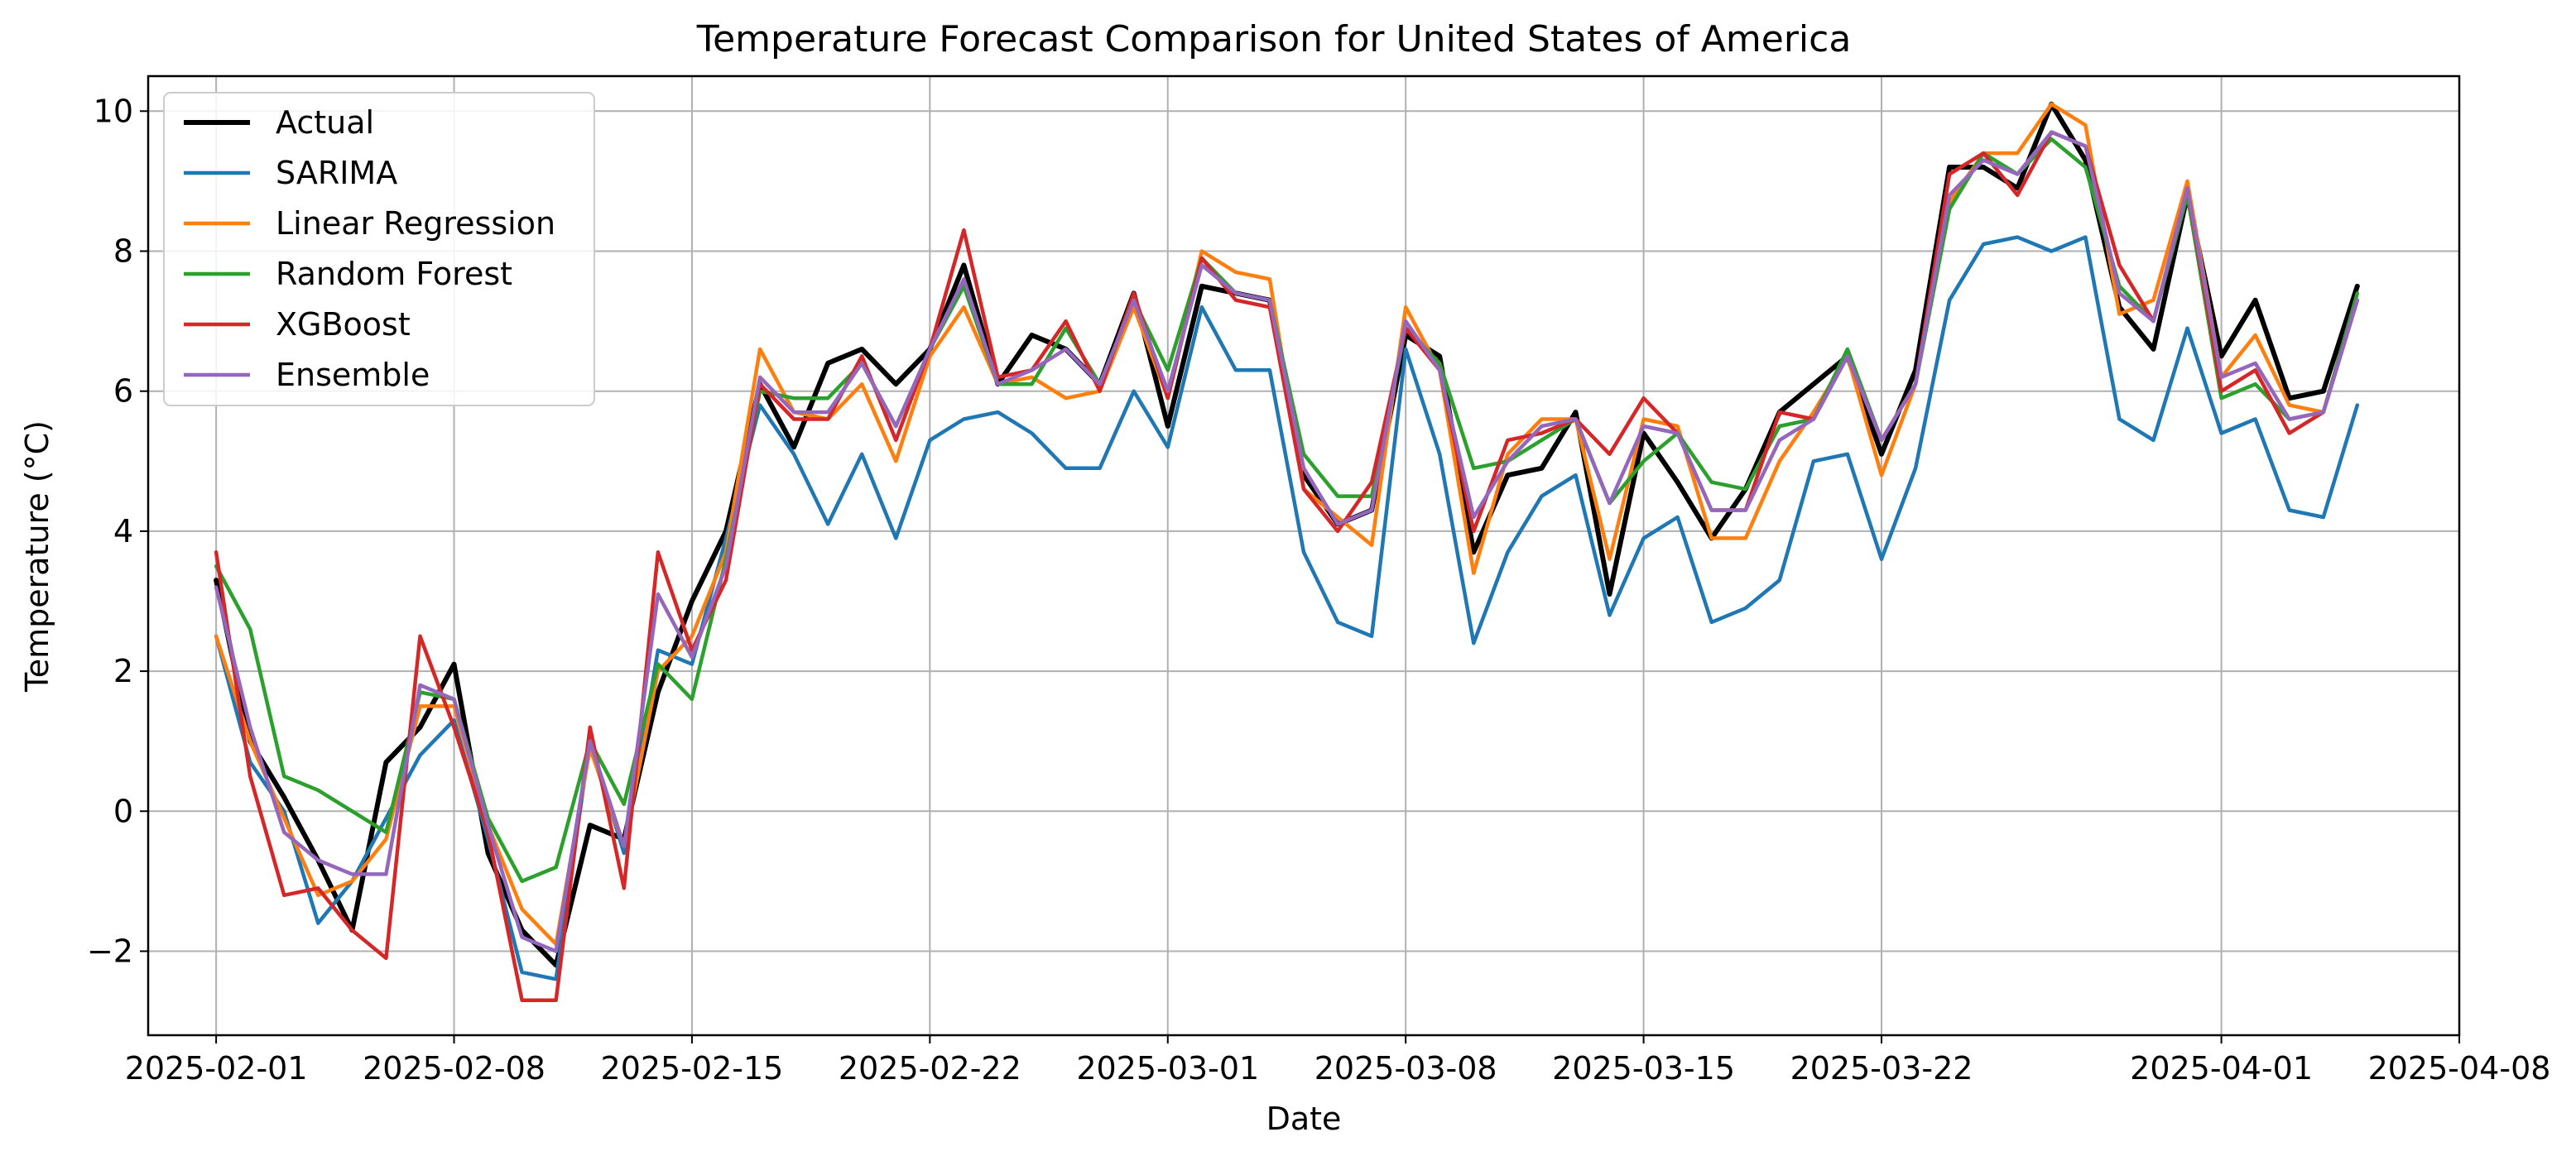 The height and width of the screenshot is (1161, 2576). What do you see at coordinates (930, 1068) in the screenshot?
I see `x-tick-label: 2025-02-22` at bounding box center [930, 1068].